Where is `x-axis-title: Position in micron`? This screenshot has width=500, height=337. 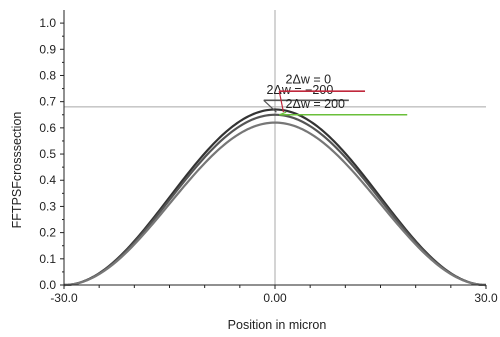
x-axis-title: Position in micron is located at coordinates (277, 325).